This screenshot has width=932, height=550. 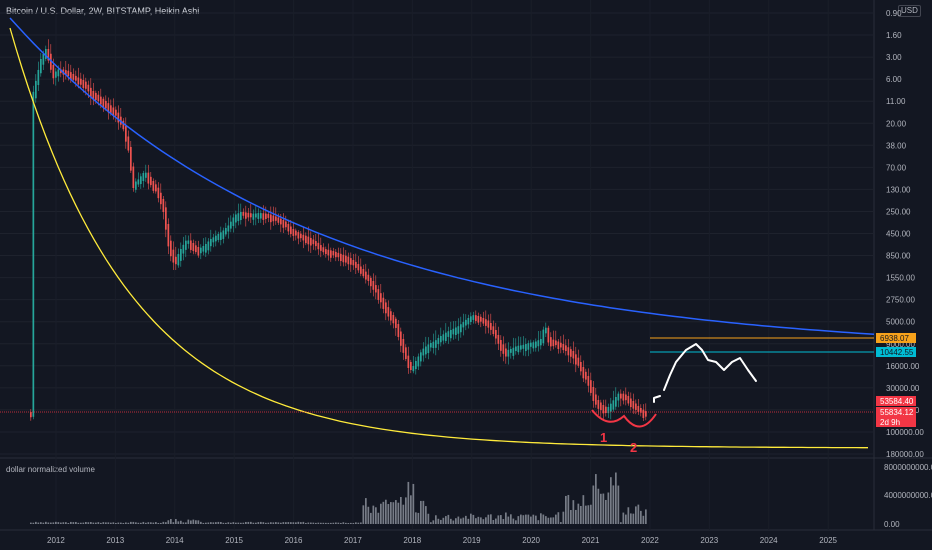 I want to click on currency-label: USD, so click(x=909, y=11).